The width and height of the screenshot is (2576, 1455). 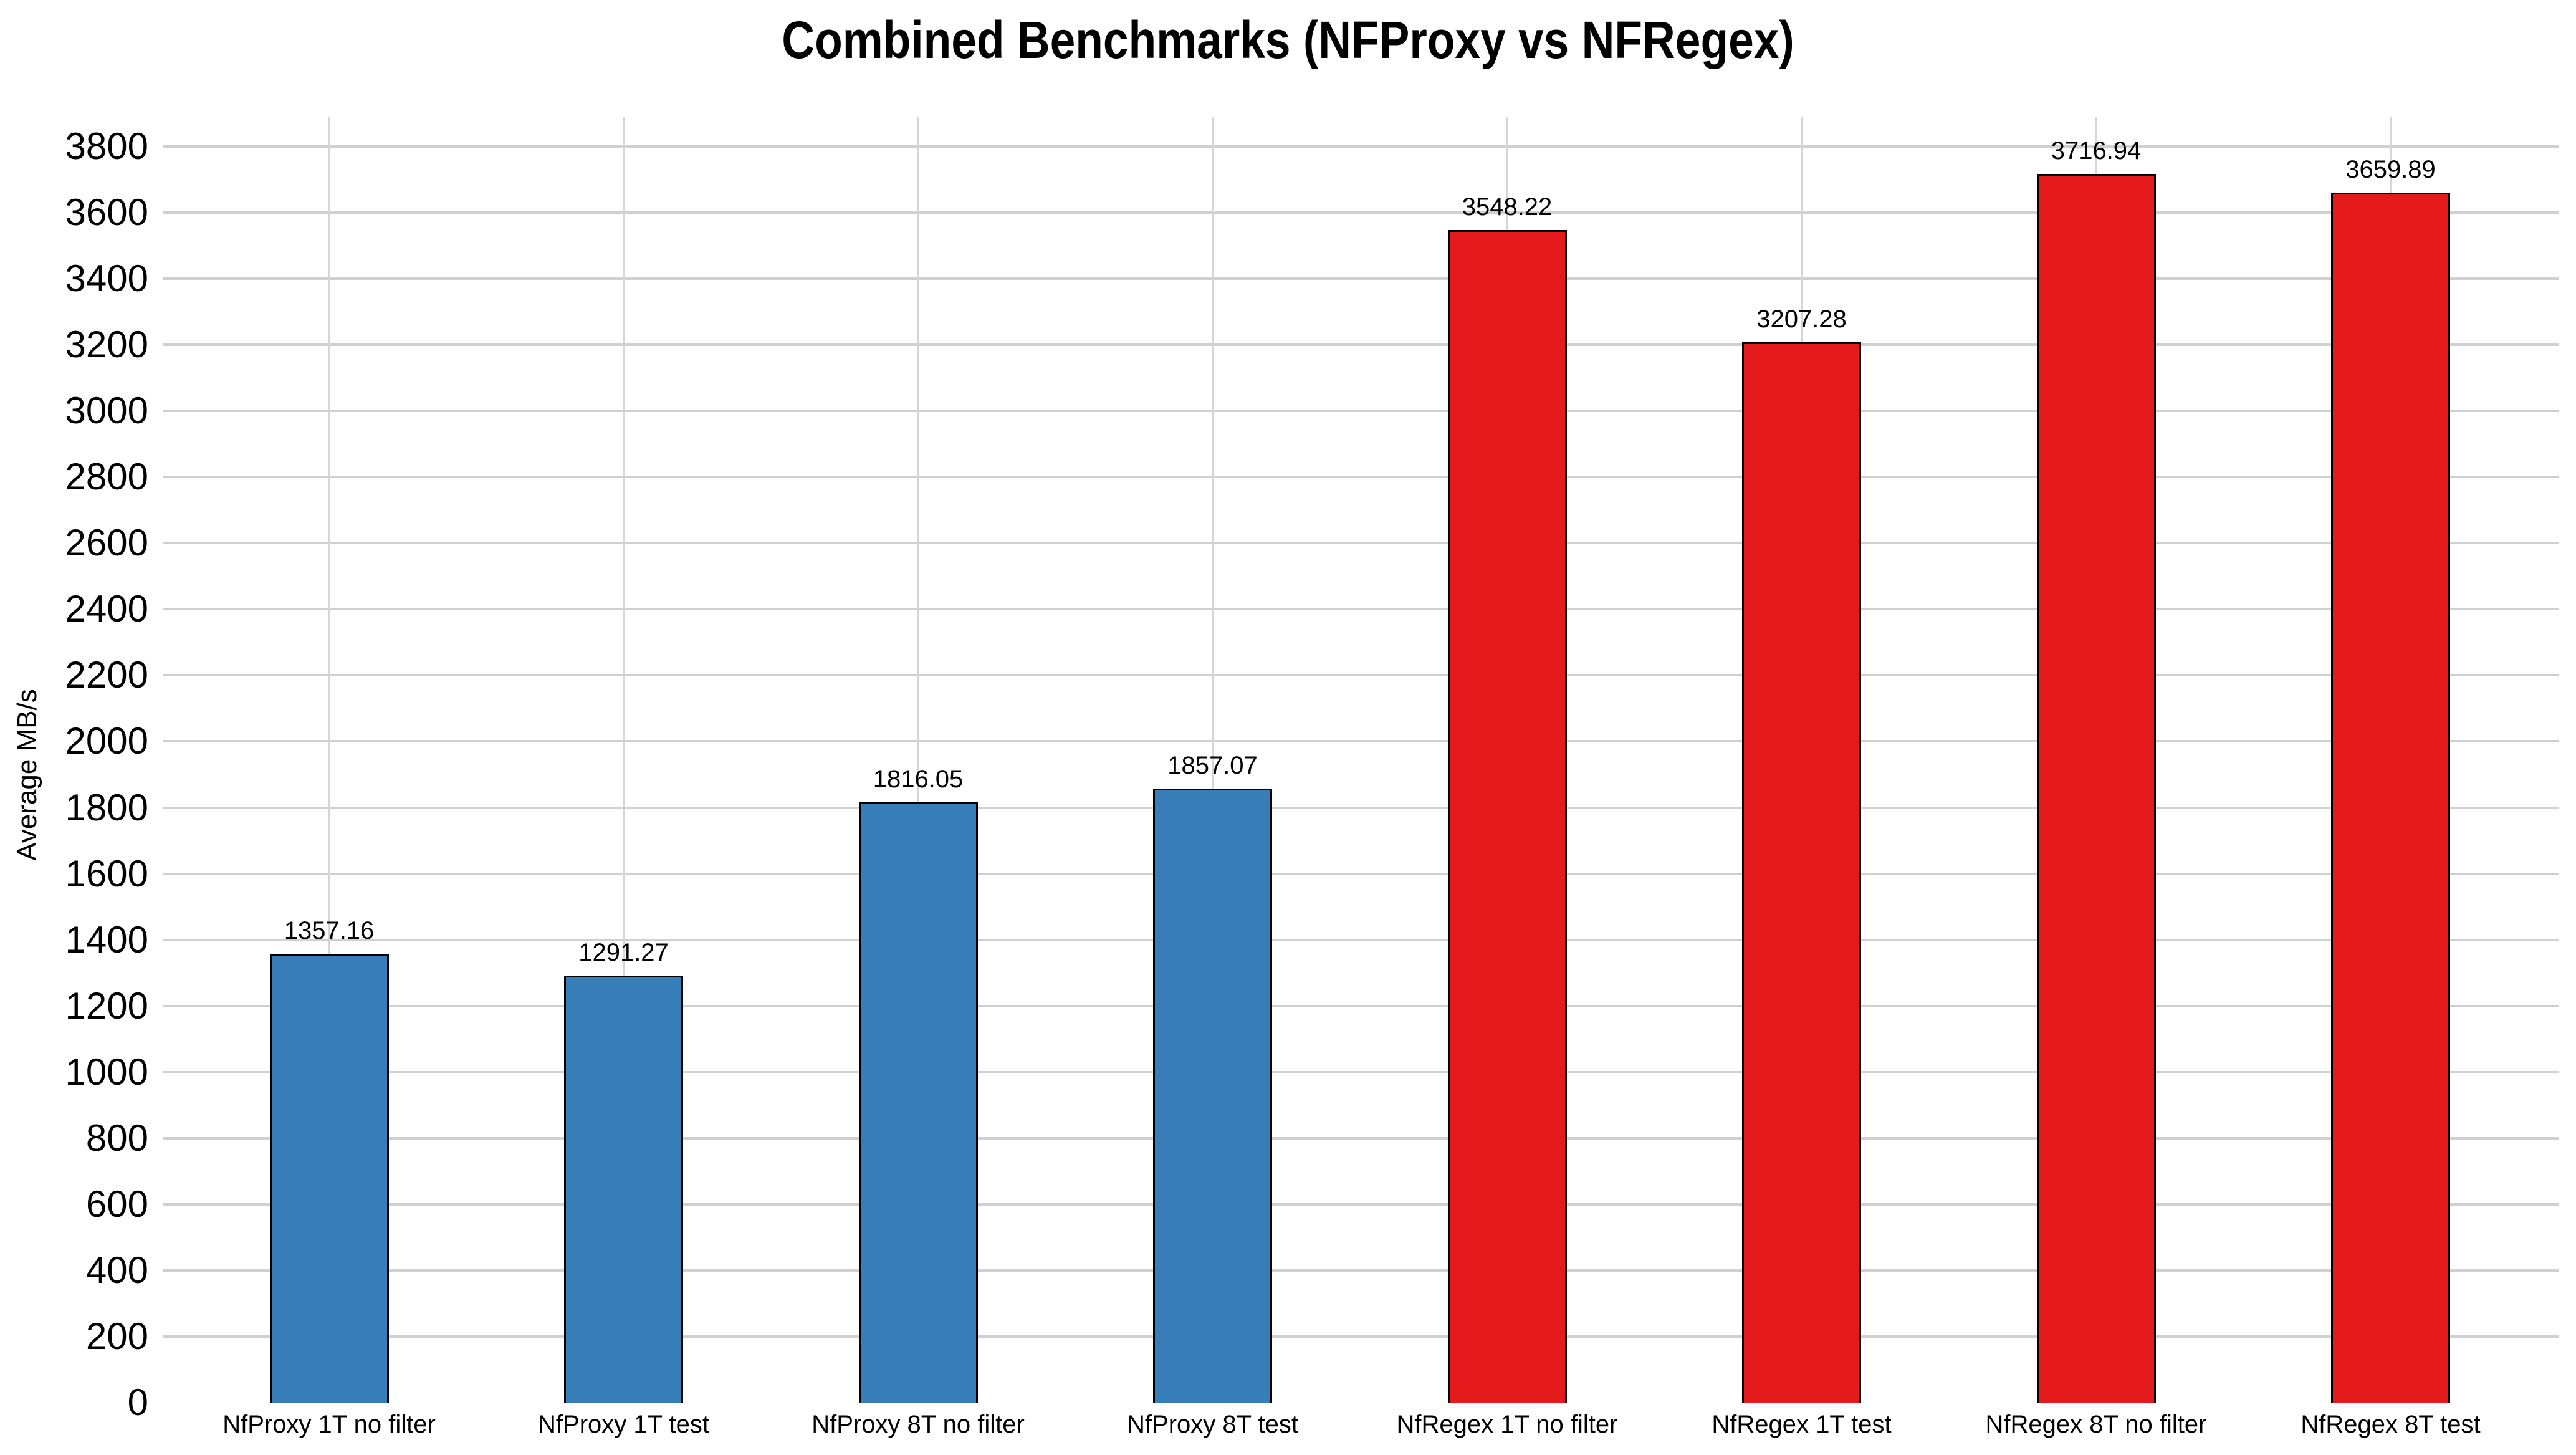 I want to click on y-tick-label: 1800, so click(x=107, y=807).